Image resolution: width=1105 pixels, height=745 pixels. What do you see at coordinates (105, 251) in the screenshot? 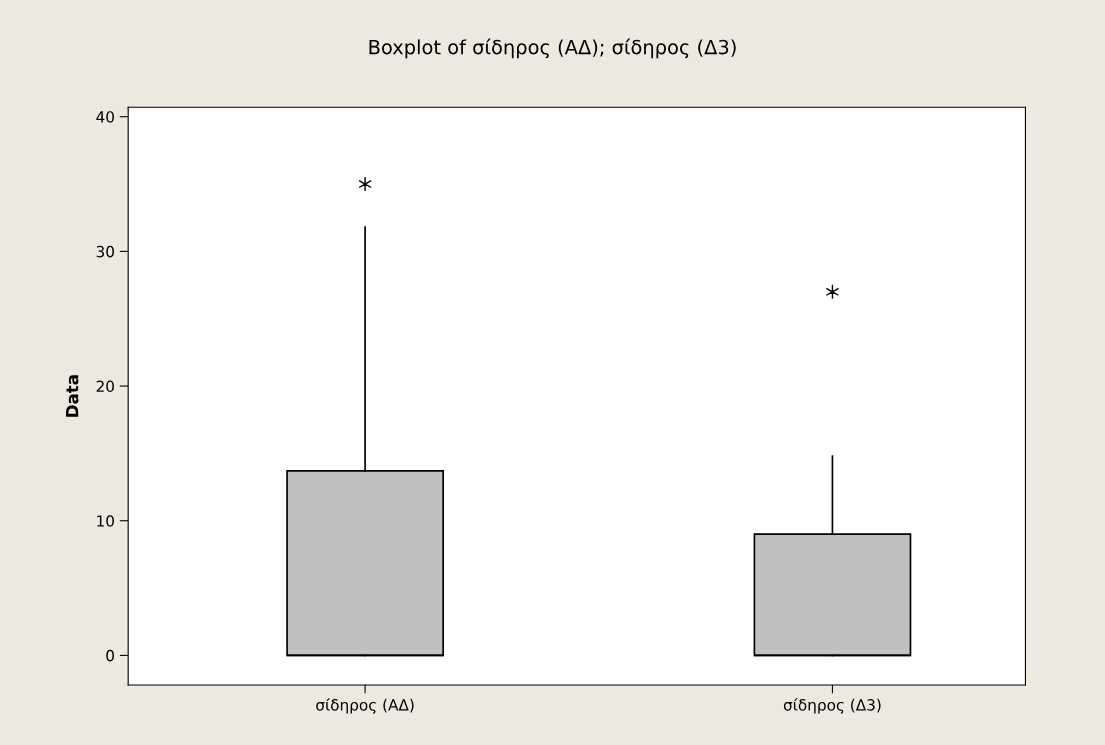
I see `y-tick-label: 30` at bounding box center [105, 251].